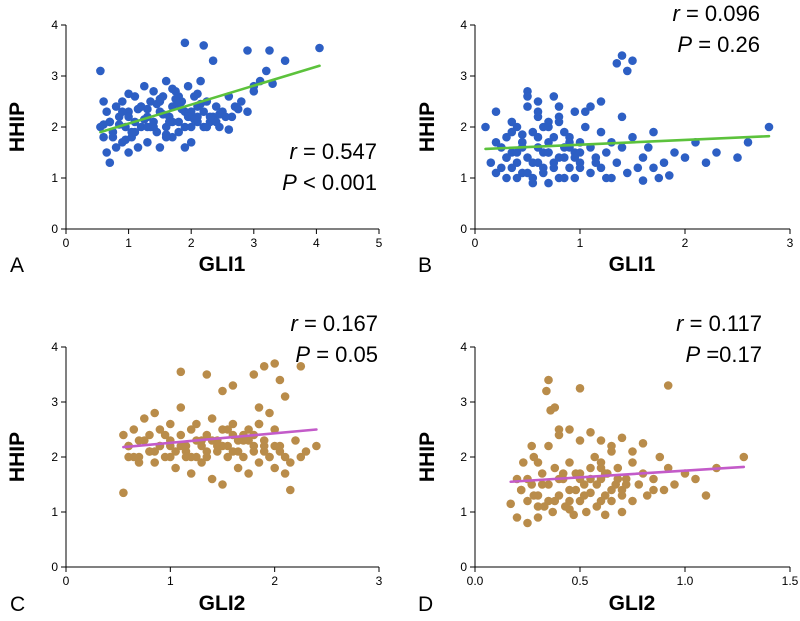 This screenshot has width=800, height=621. What do you see at coordinates (253, 243) in the screenshot?
I see `x-tick-label: 3` at bounding box center [253, 243].